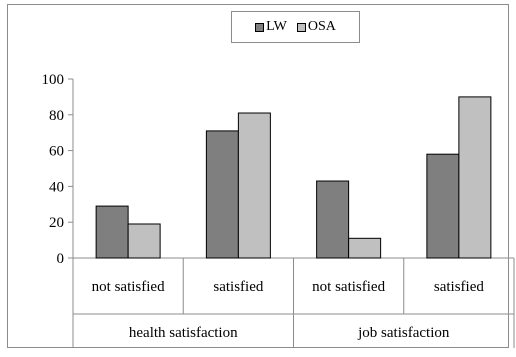 This screenshot has width=516, height=357. I want to click on y-tick-label: 100, so click(53, 80).